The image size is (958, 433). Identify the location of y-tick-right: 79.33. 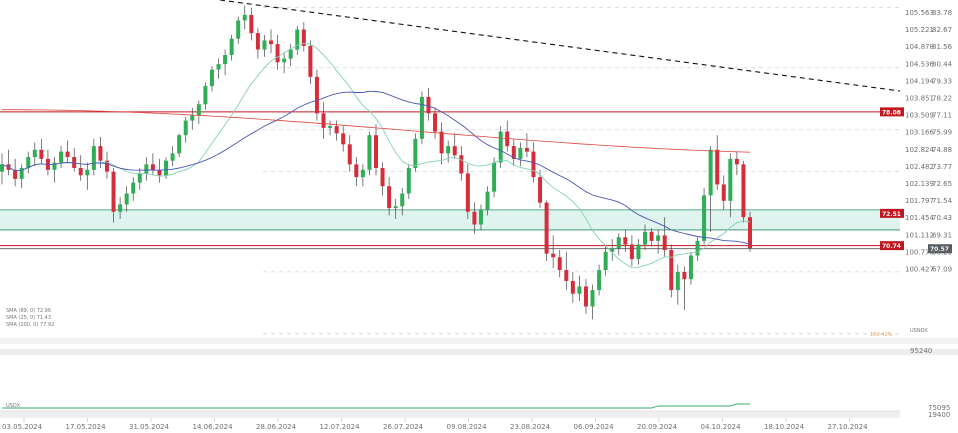
(942, 81).